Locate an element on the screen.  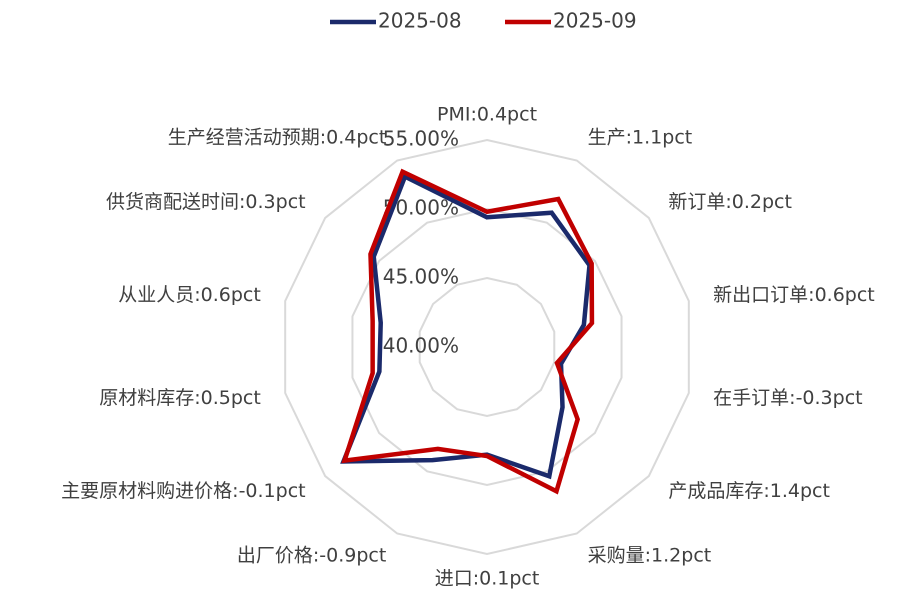
category-label: 主要原材料购进价格:-0.1pct is located at coordinates (183, 491).